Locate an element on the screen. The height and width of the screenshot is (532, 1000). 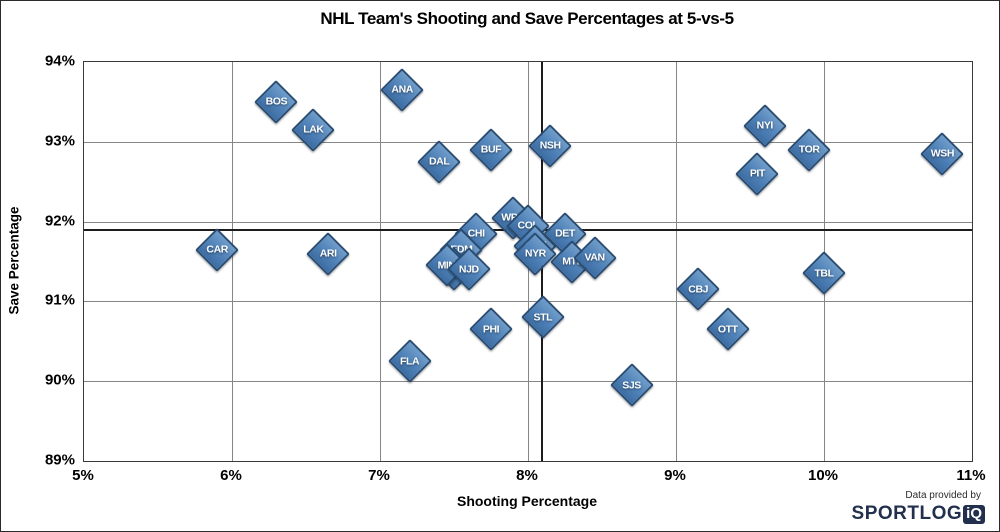
footer: Data provided by SPORTLOG iQ is located at coordinates (918, 507).